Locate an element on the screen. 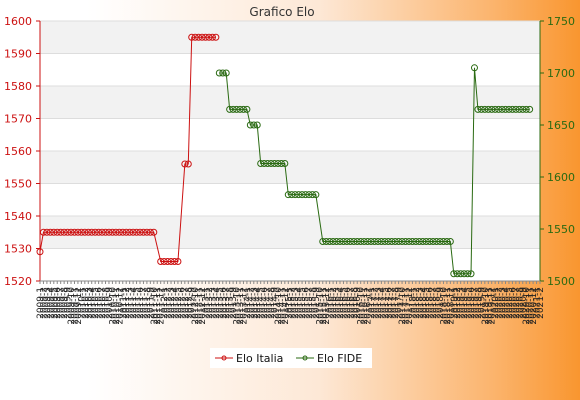 This screenshot has width=580, height=400. x-tick-label: 2012-6 is located at coordinates (182, 303).